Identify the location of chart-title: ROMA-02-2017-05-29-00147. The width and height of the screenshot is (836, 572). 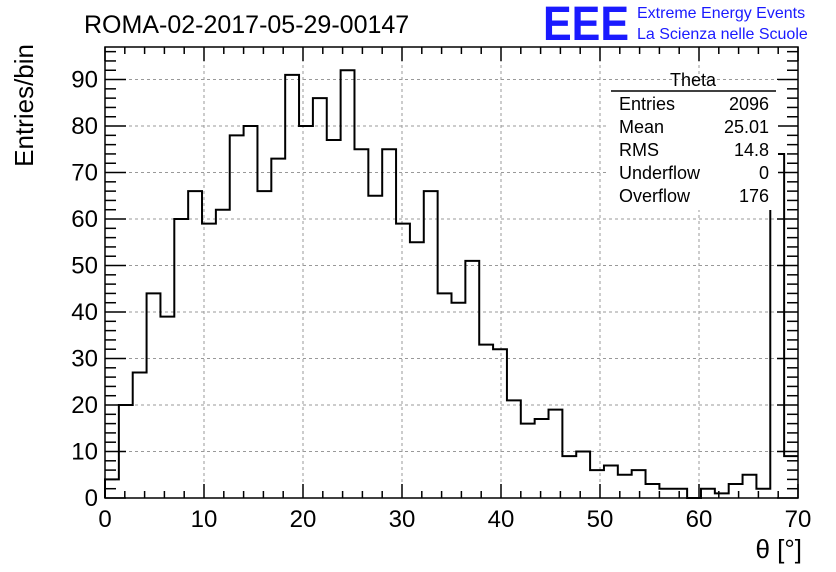
(246, 25).